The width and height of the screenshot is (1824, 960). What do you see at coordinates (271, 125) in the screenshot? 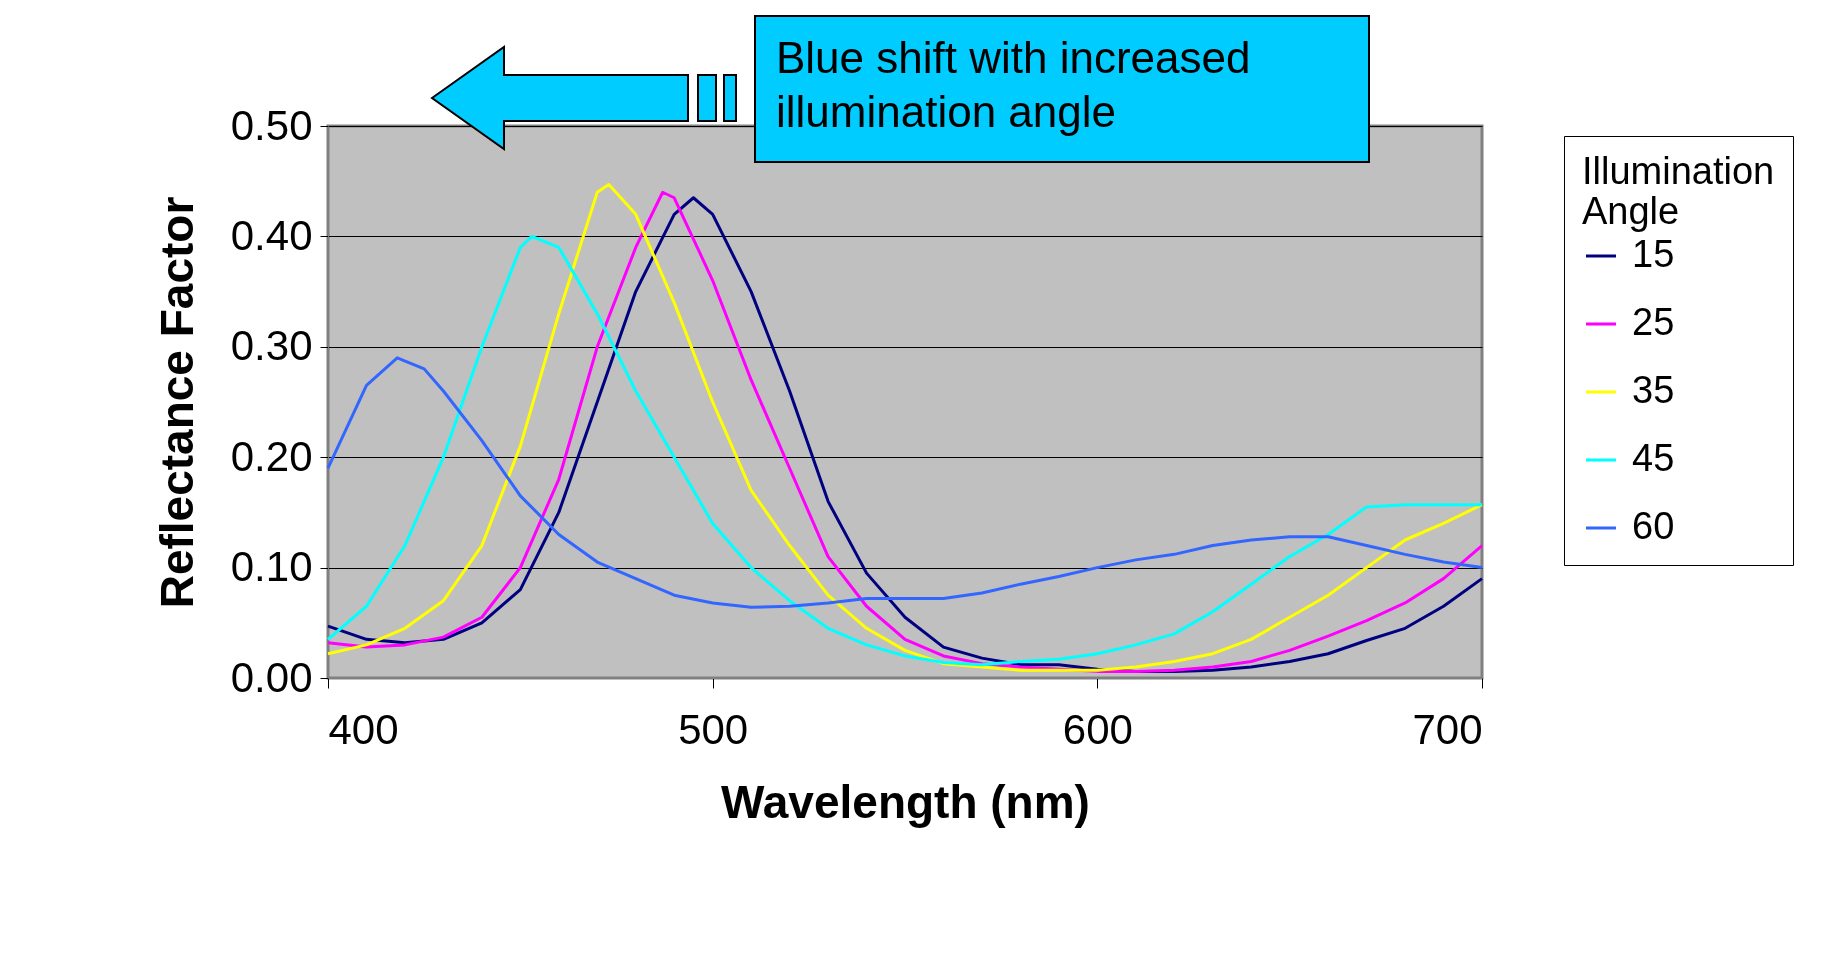
I see `y-tick-label: 0.50` at bounding box center [271, 125].